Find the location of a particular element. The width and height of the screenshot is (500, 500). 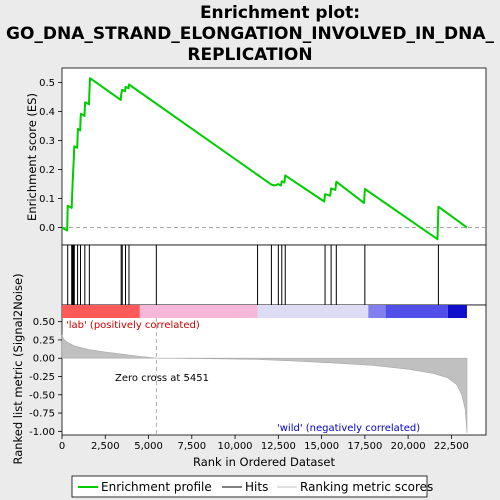

chart-title-line-1: Enrichment plot: is located at coordinates (280, 13).